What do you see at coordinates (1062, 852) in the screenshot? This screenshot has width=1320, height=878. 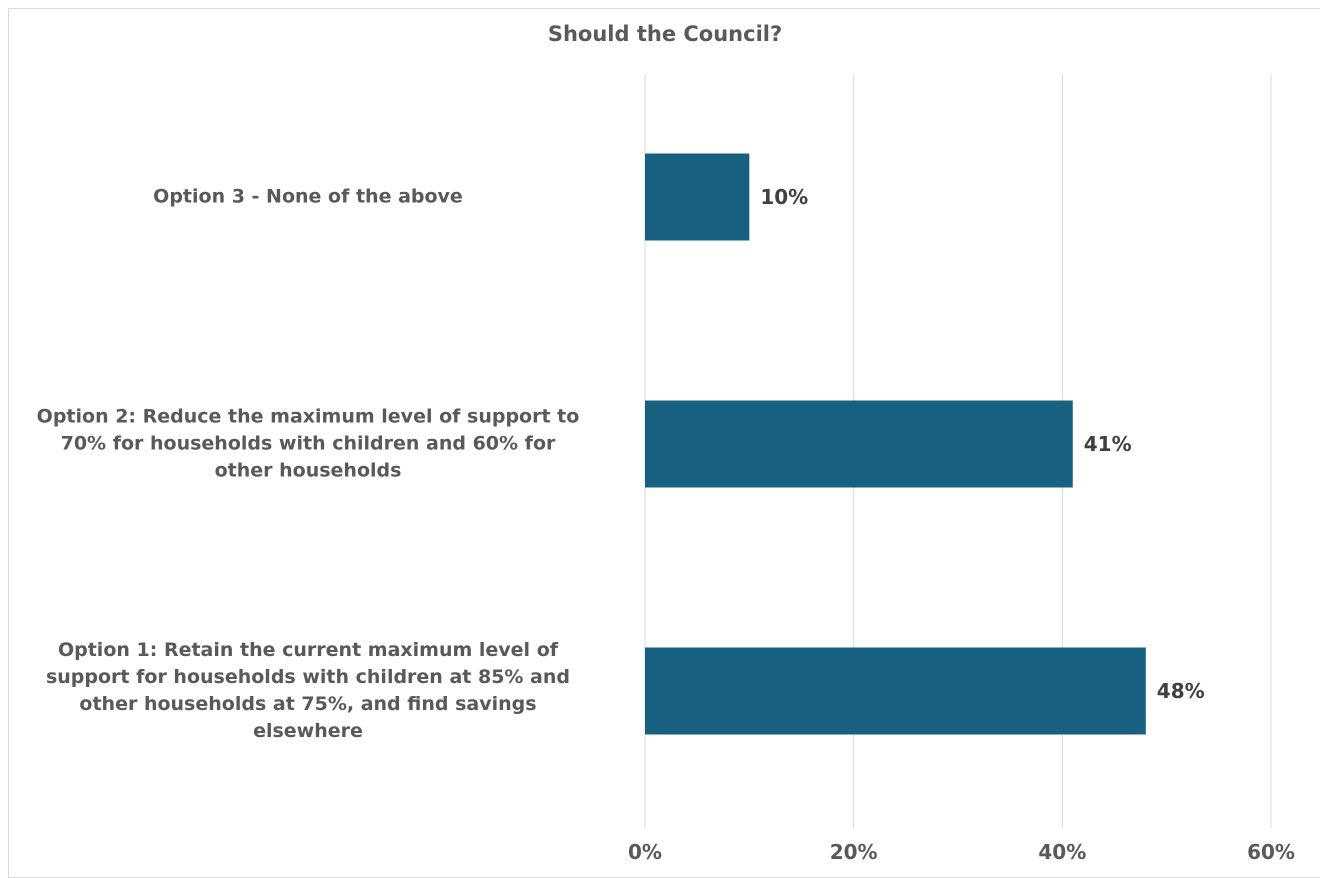 I see `x-tick-label: 40%` at bounding box center [1062, 852].